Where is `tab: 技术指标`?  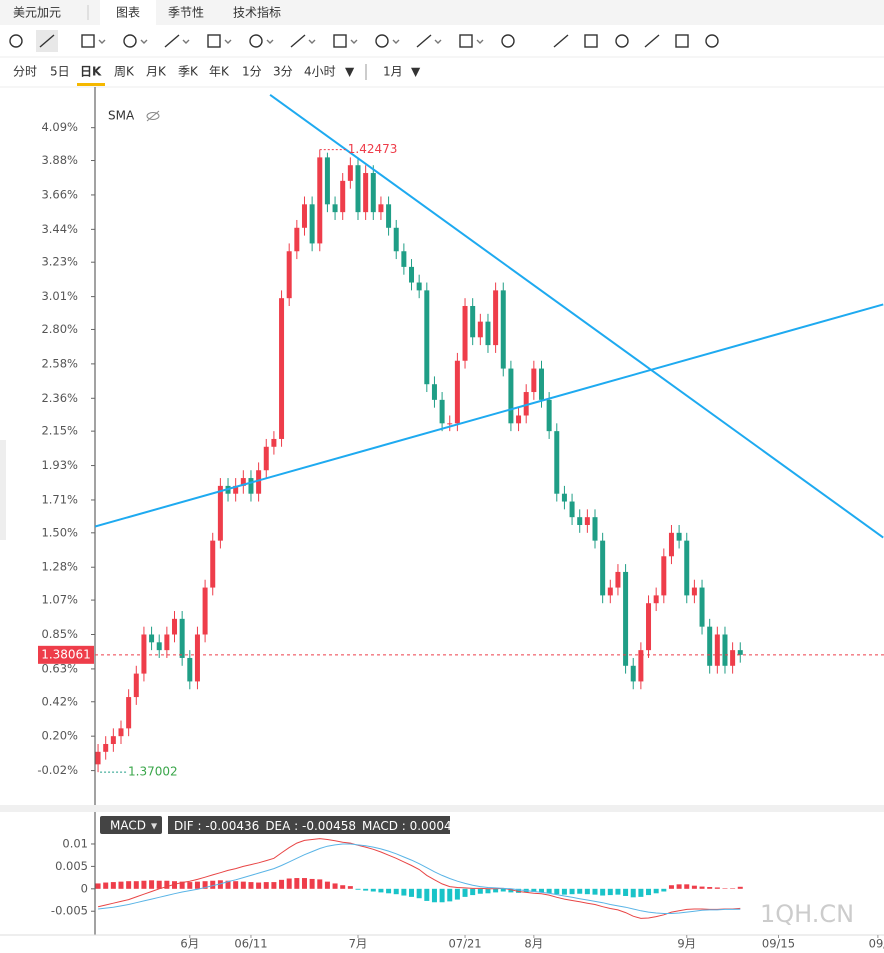 tab: 技术指标 is located at coordinates (257, 12).